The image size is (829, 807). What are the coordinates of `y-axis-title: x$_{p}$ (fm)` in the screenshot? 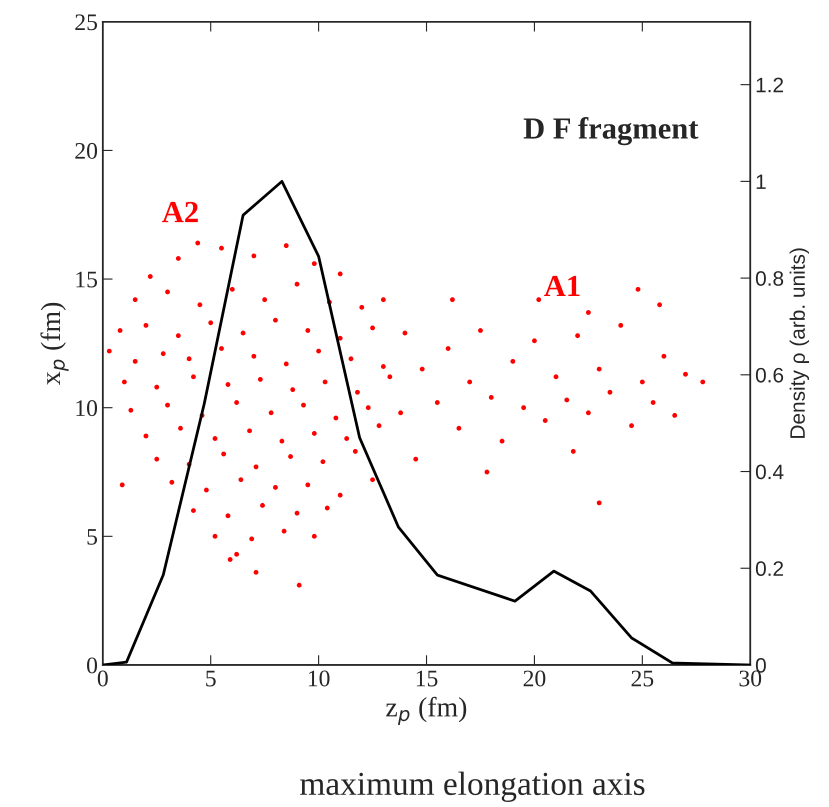 It's located at (54, 343).